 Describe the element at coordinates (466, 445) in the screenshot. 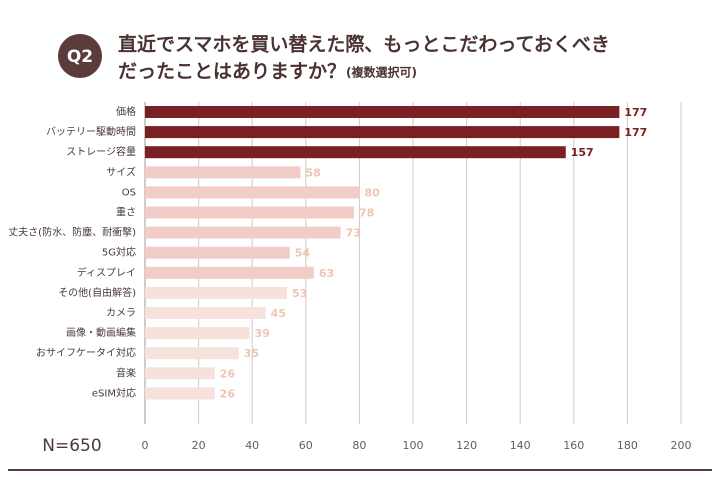

I see `x-tick-label: 120` at that location.